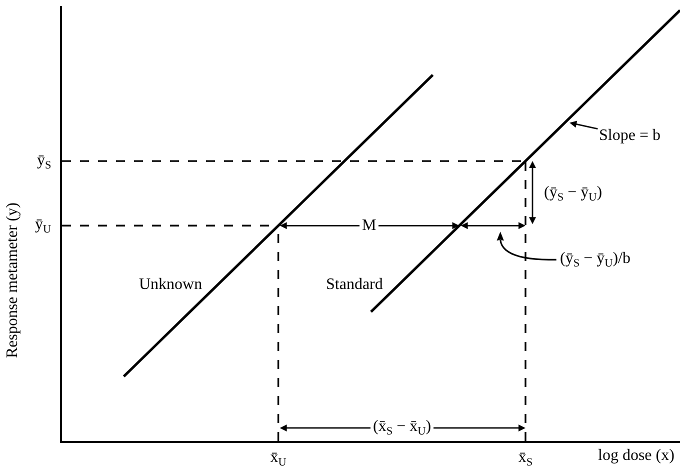 This screenshot has width=680, height=472. Describe the element at coordinates (595, 260) in the screenshot. I see `annotation: (ȳ$_{S}$ − ȳ$_{U}$)/b` at that location.